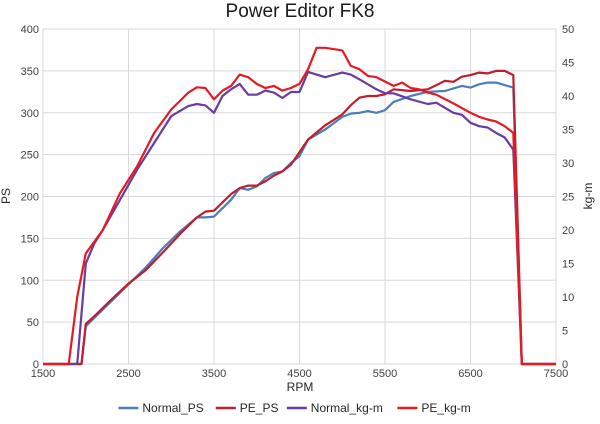 The height and width of the screenshot is (424, 600). I want to click on legend-label-pe-ps: PE_PS, so click(259, 408).